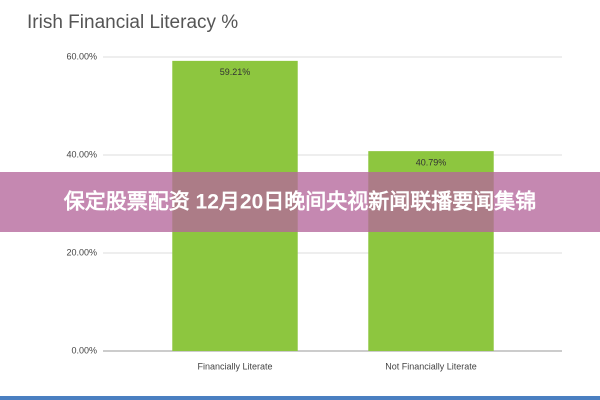  What do you see at coordinates (235, 72) in the screenshot?
I see `value-label: 59.21%` at bounding box center [235, 72].